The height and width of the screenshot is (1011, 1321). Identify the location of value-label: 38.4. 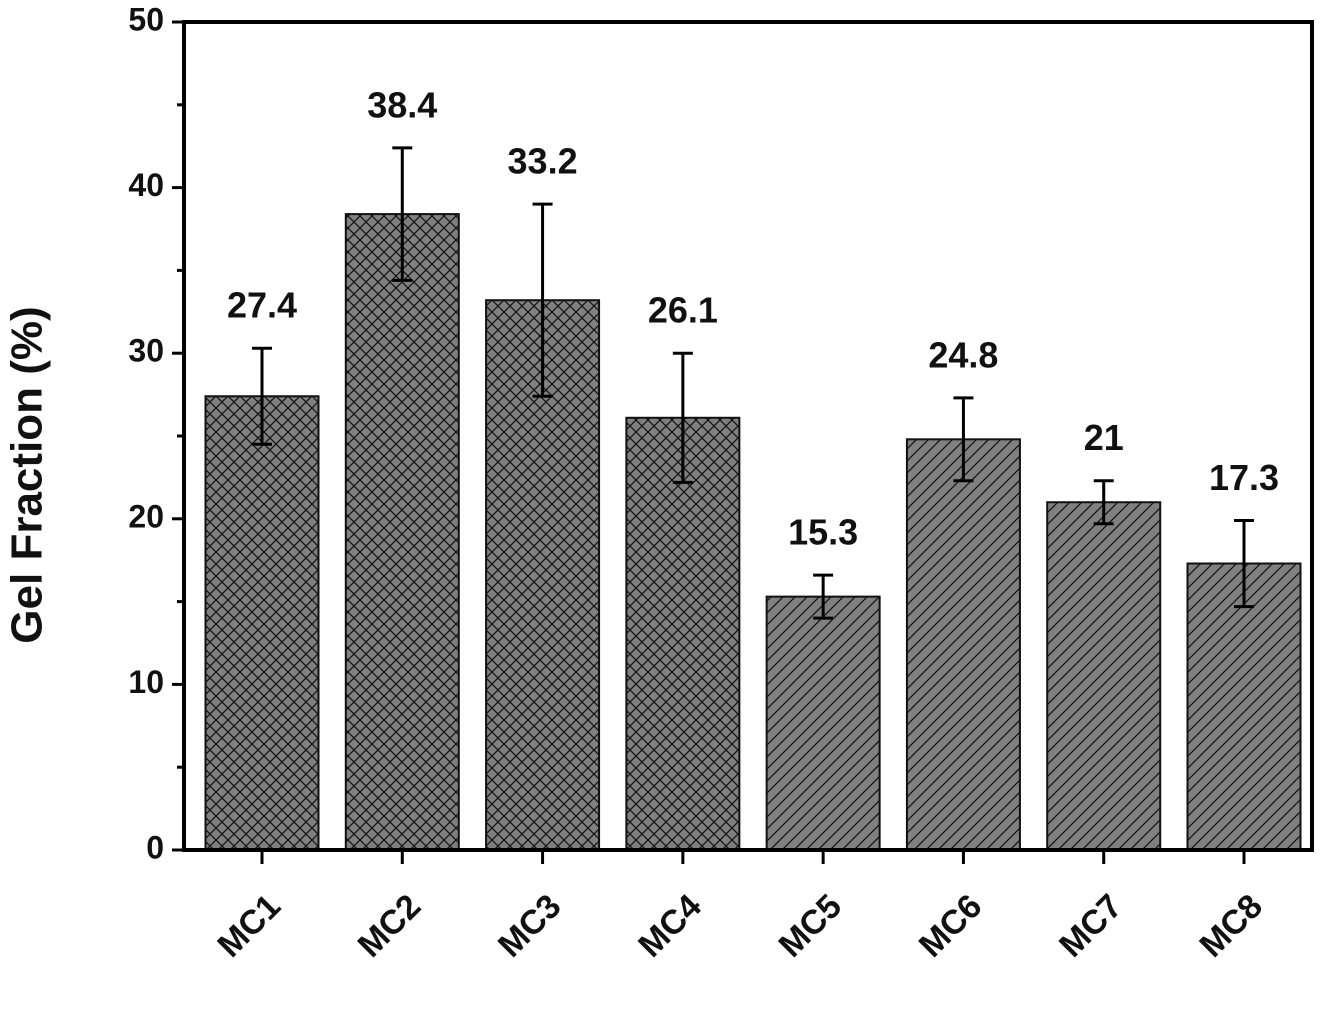
(402, 104).